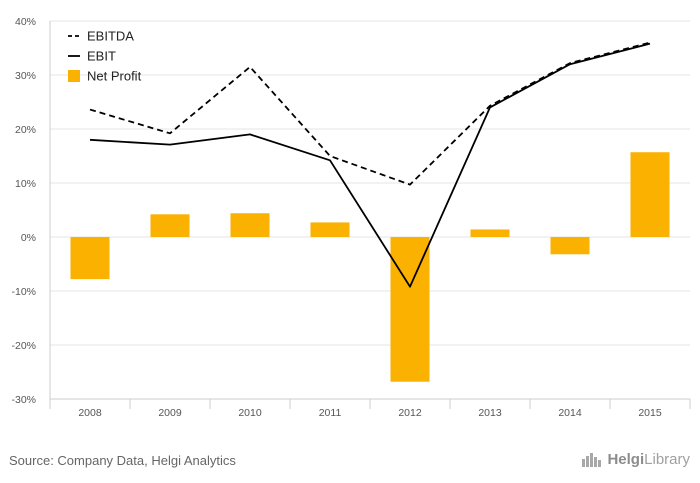 This screenshot has width=700, height=483. I want to click on x-tick-label: 2008, so click(90, 413).